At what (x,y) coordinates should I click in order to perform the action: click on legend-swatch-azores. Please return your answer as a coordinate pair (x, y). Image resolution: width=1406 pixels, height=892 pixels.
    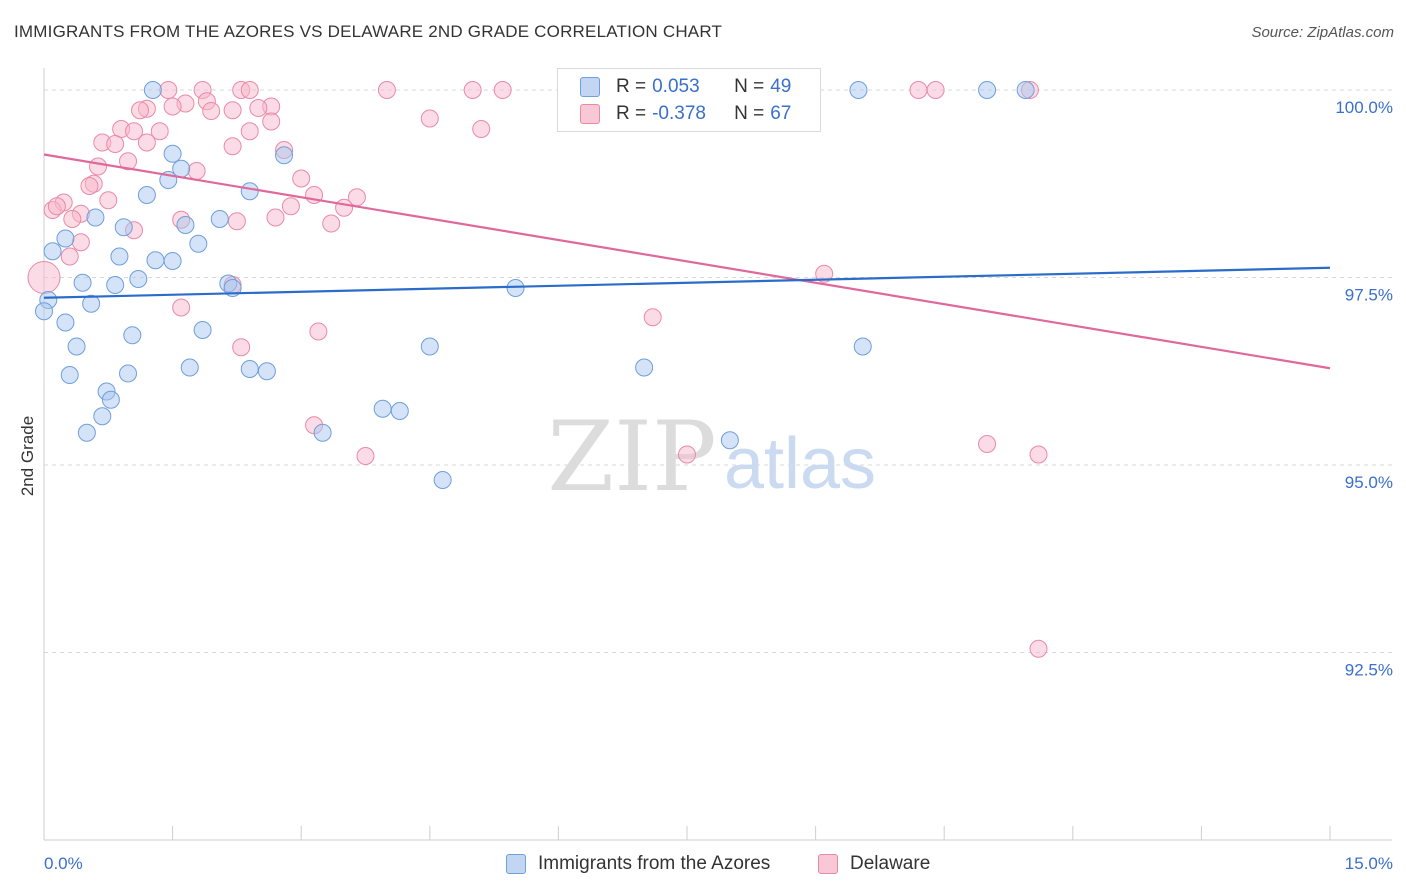
    Looking at the image, I should click on (590, 87).